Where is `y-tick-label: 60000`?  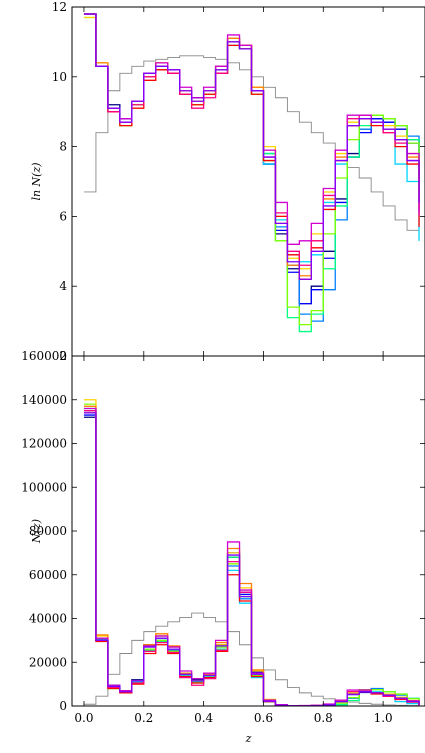 y-tick-label: 60000 is located at coordinates (48, 575).